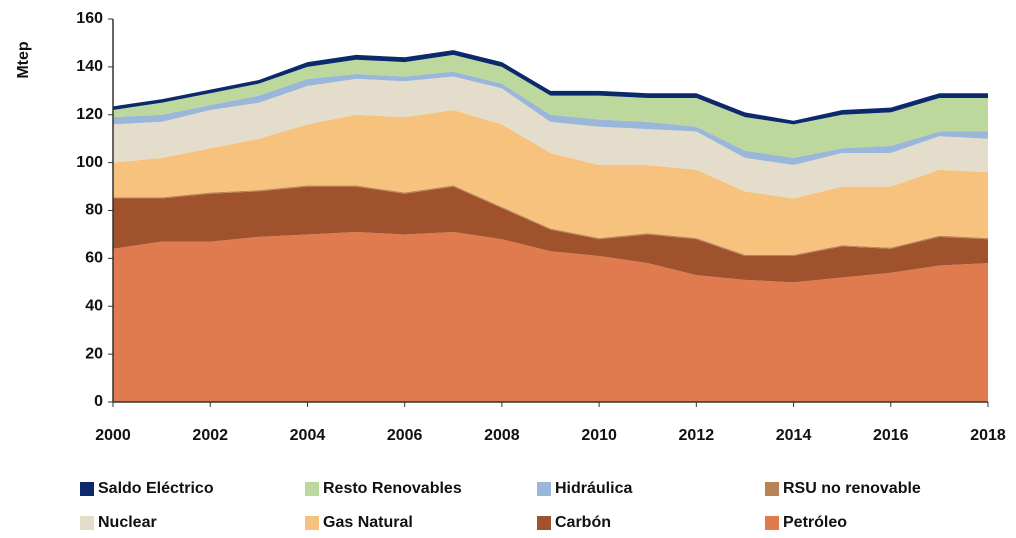 This screenshot has width=1016, height=538. I want to click on y-tick-label: 20, so click(94, 353).